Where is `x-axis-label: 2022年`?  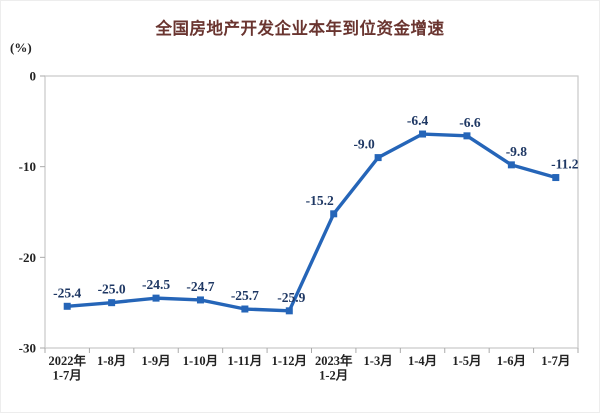
x-axis-label: 2022年 is located at coordinates (67, 360).